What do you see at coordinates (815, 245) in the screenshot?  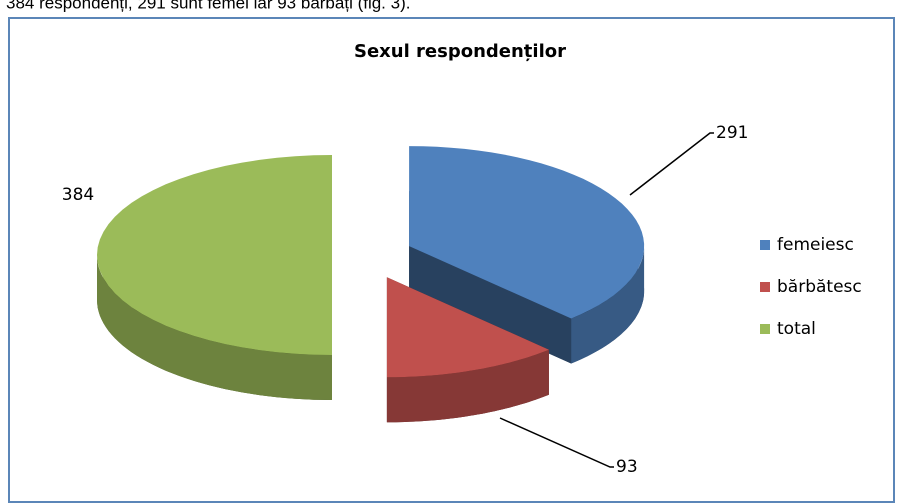 I see `legend-label: femeiesc` at bounding box center [815, 245].